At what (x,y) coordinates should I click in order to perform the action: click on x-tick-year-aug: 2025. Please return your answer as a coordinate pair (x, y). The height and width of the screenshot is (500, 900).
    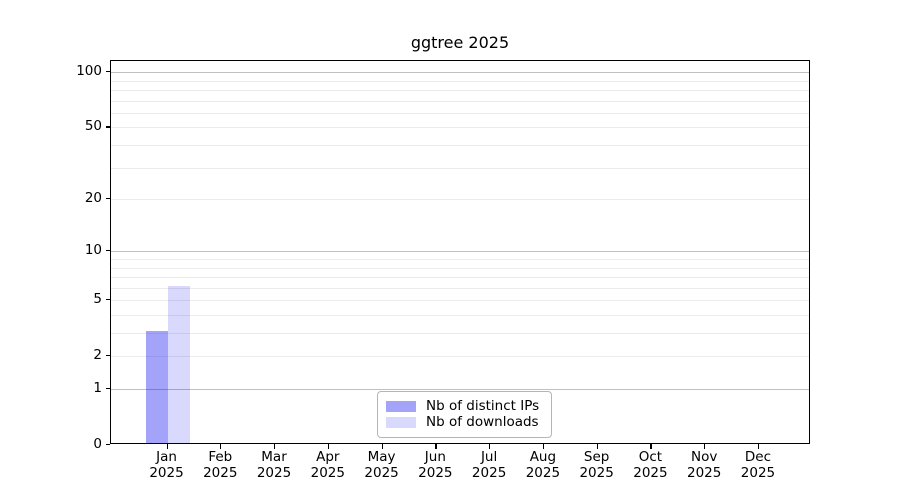
    Looking at the image, I should click on (543, 472).